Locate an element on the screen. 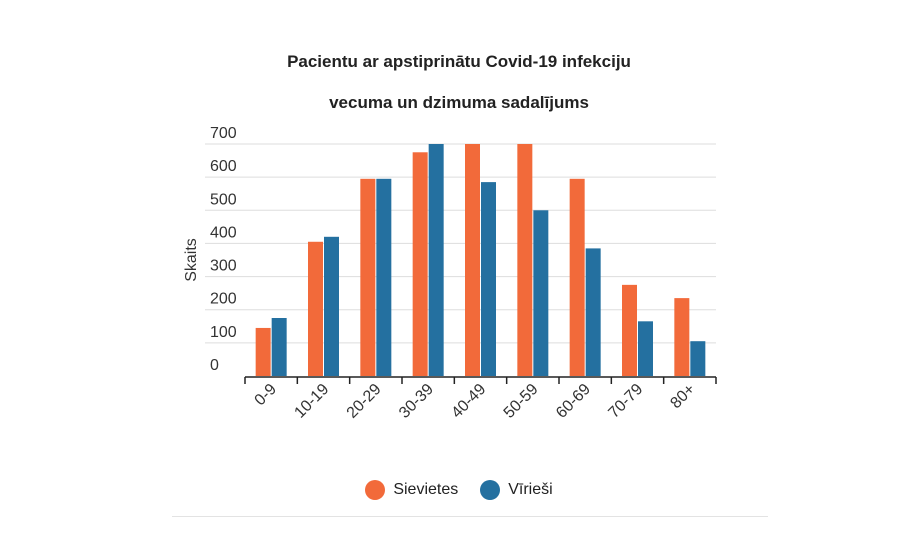 The width and height of the screenshot is (918, 536). bottom-divider is located at coordinates (470, 516).